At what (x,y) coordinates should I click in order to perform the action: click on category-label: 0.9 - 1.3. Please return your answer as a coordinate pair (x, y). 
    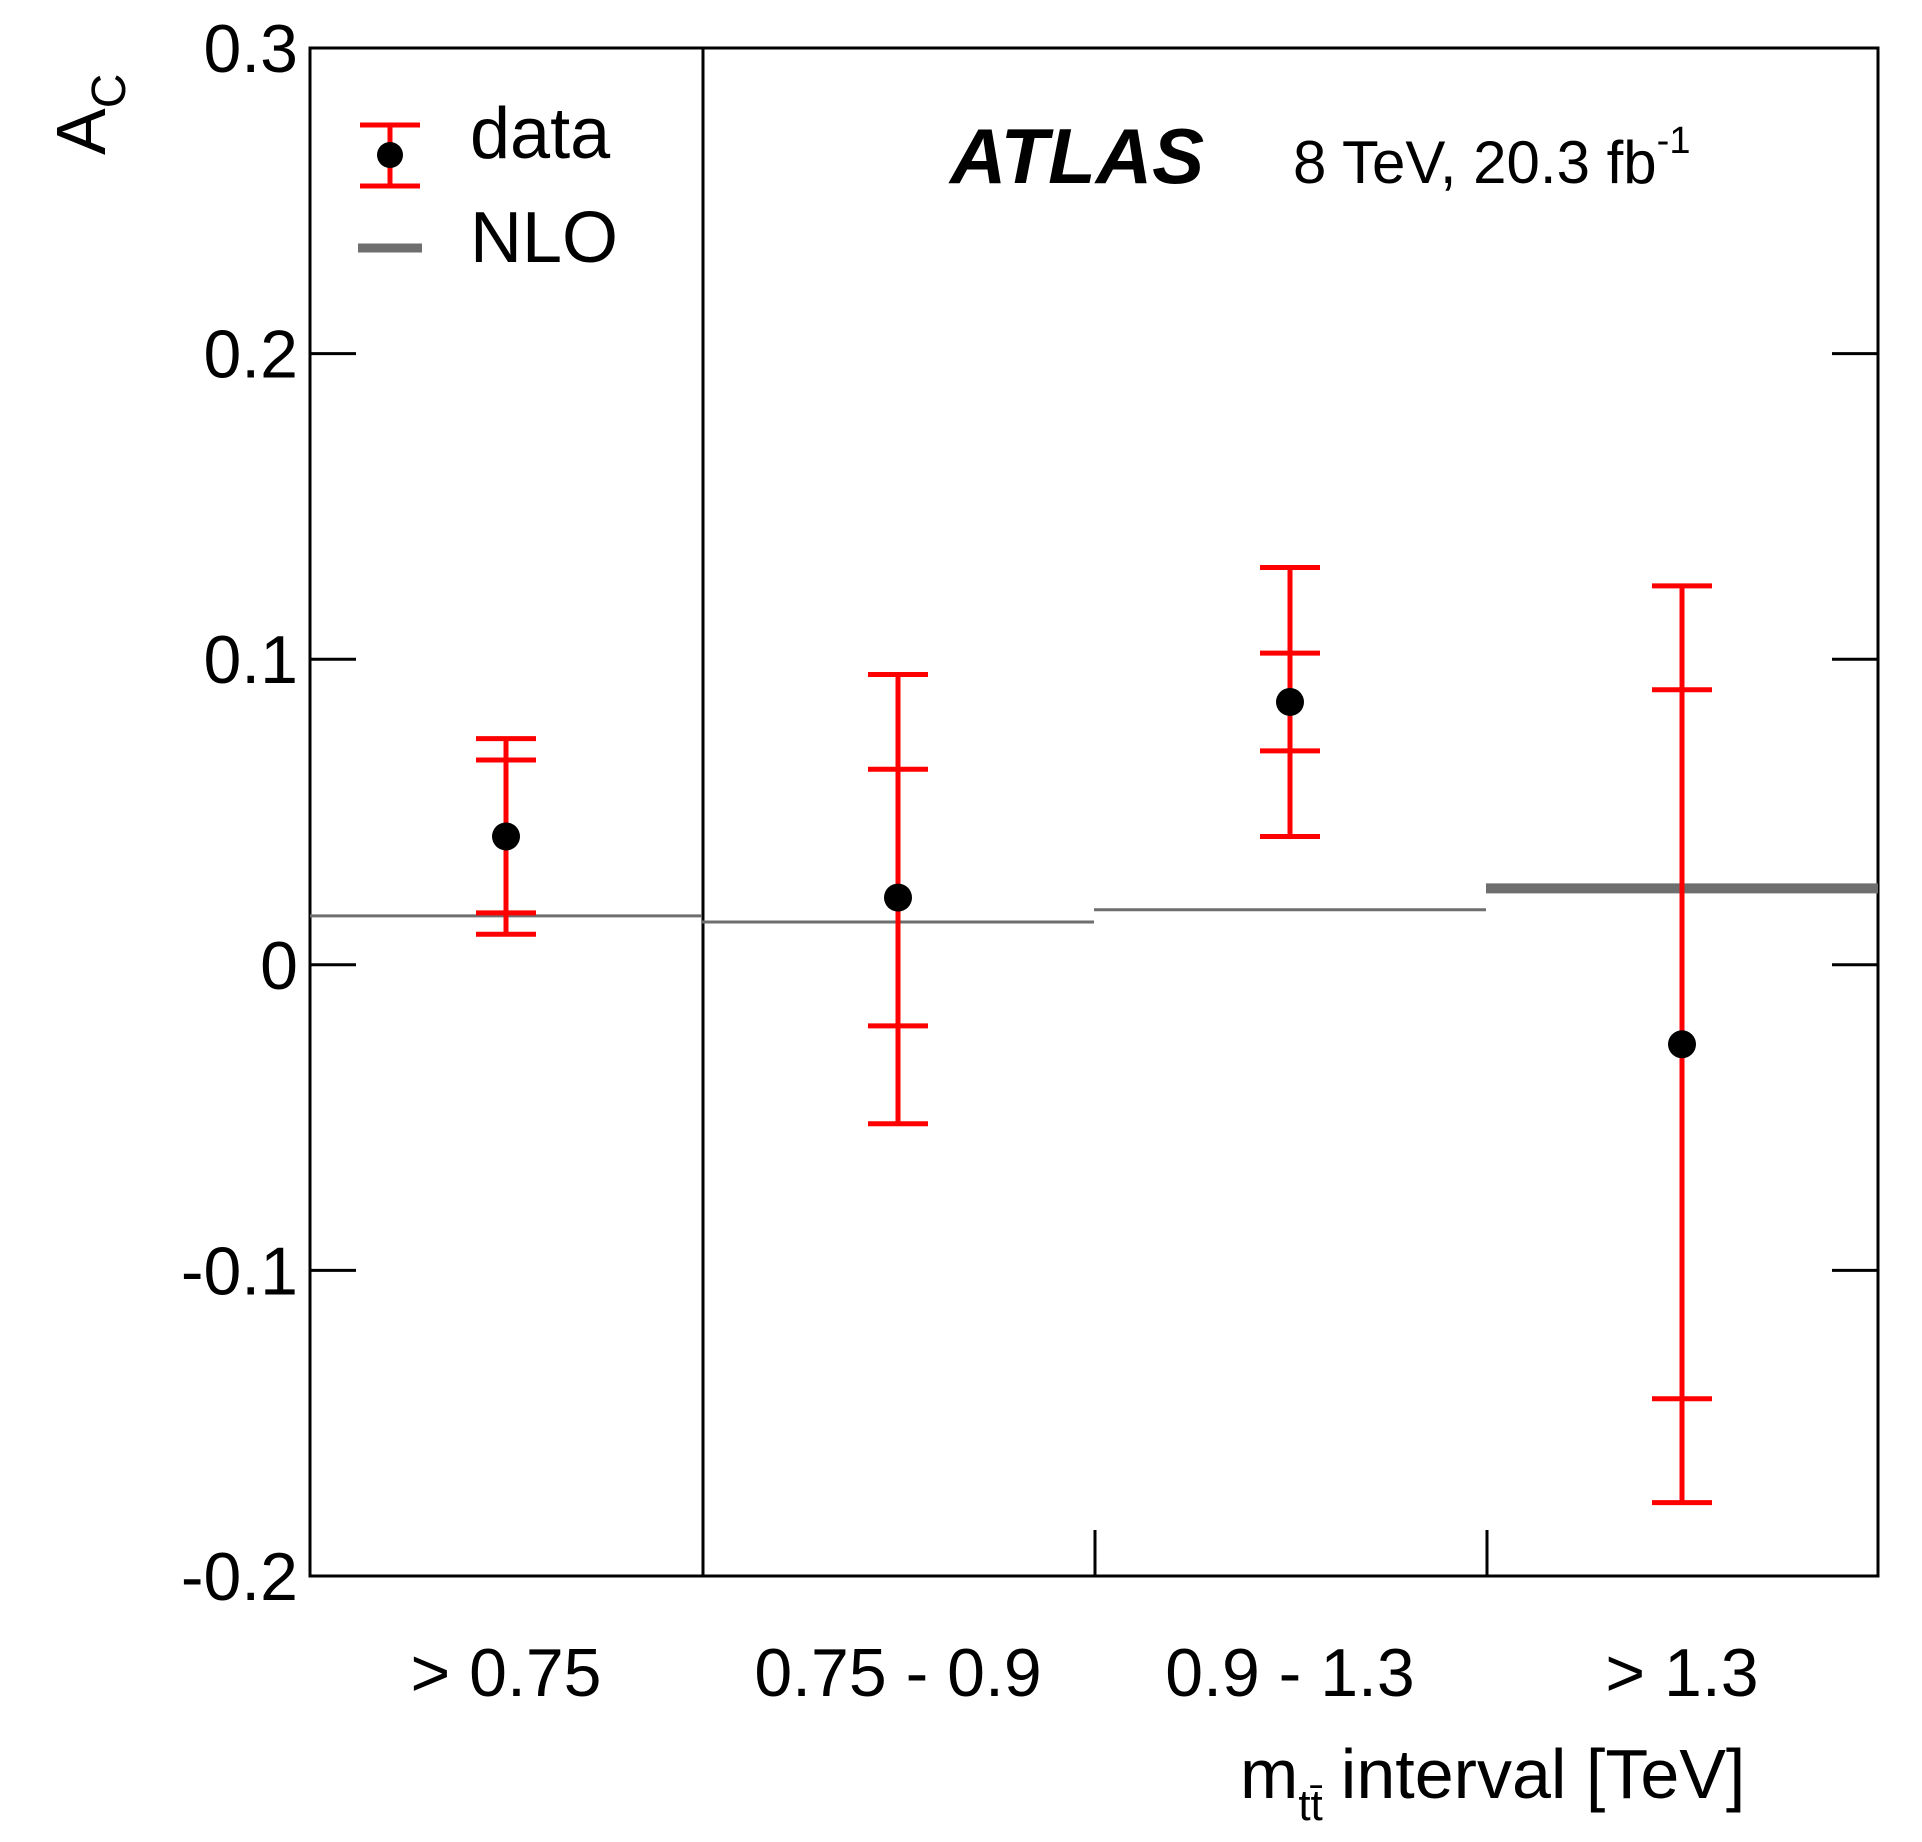
    Looking at the image, I should click on (1290, 1673).